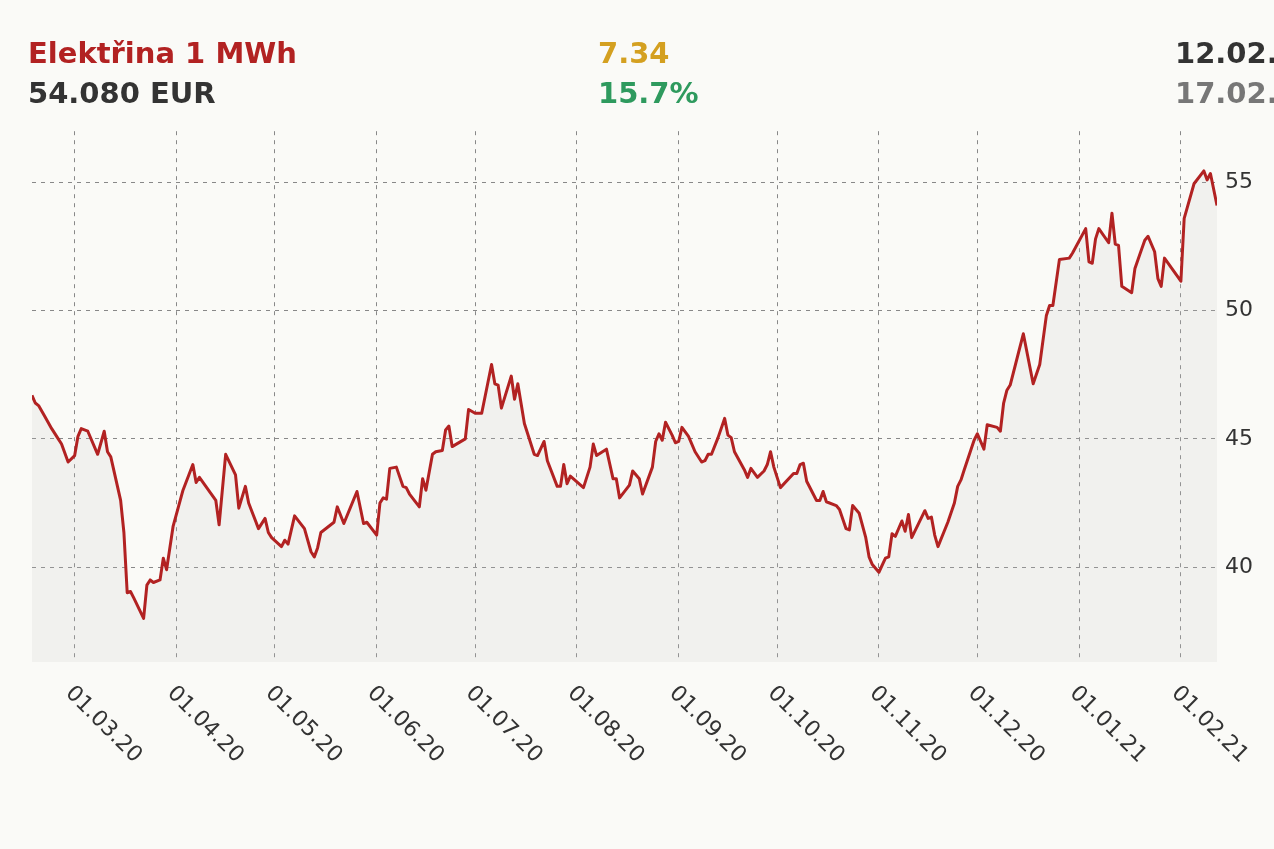  Describe the element at coordinates (1224, 53) in the screenshot. I see `text: 12.02.` at that location.